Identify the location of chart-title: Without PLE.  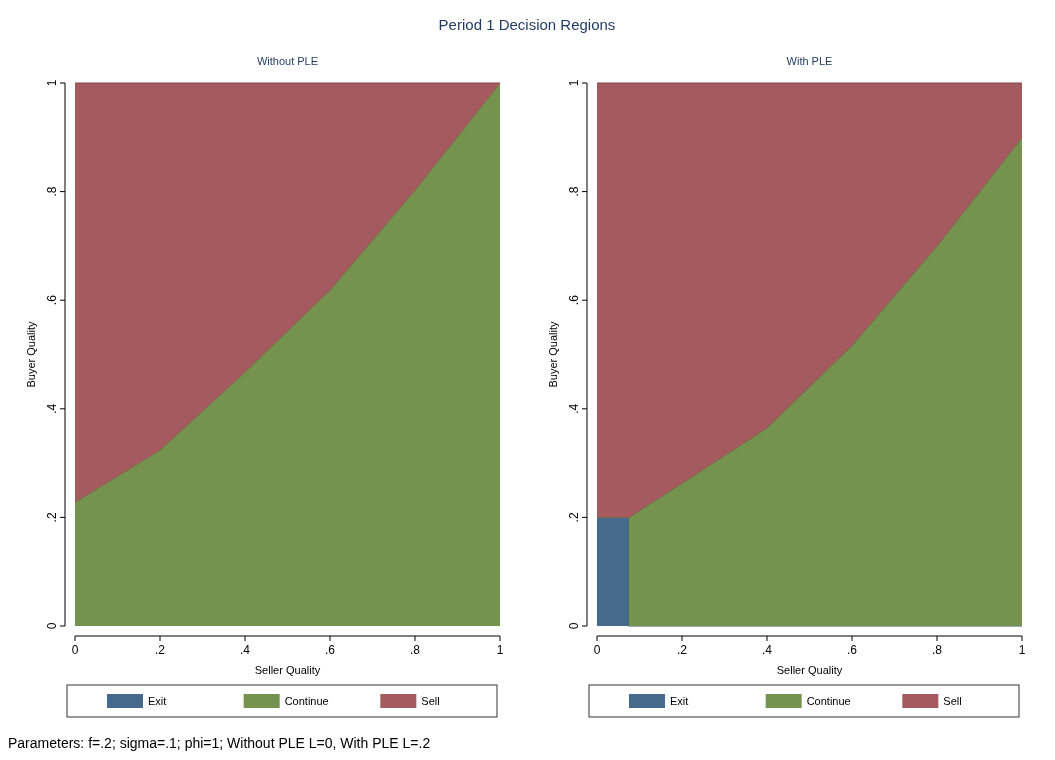
(287, 61).